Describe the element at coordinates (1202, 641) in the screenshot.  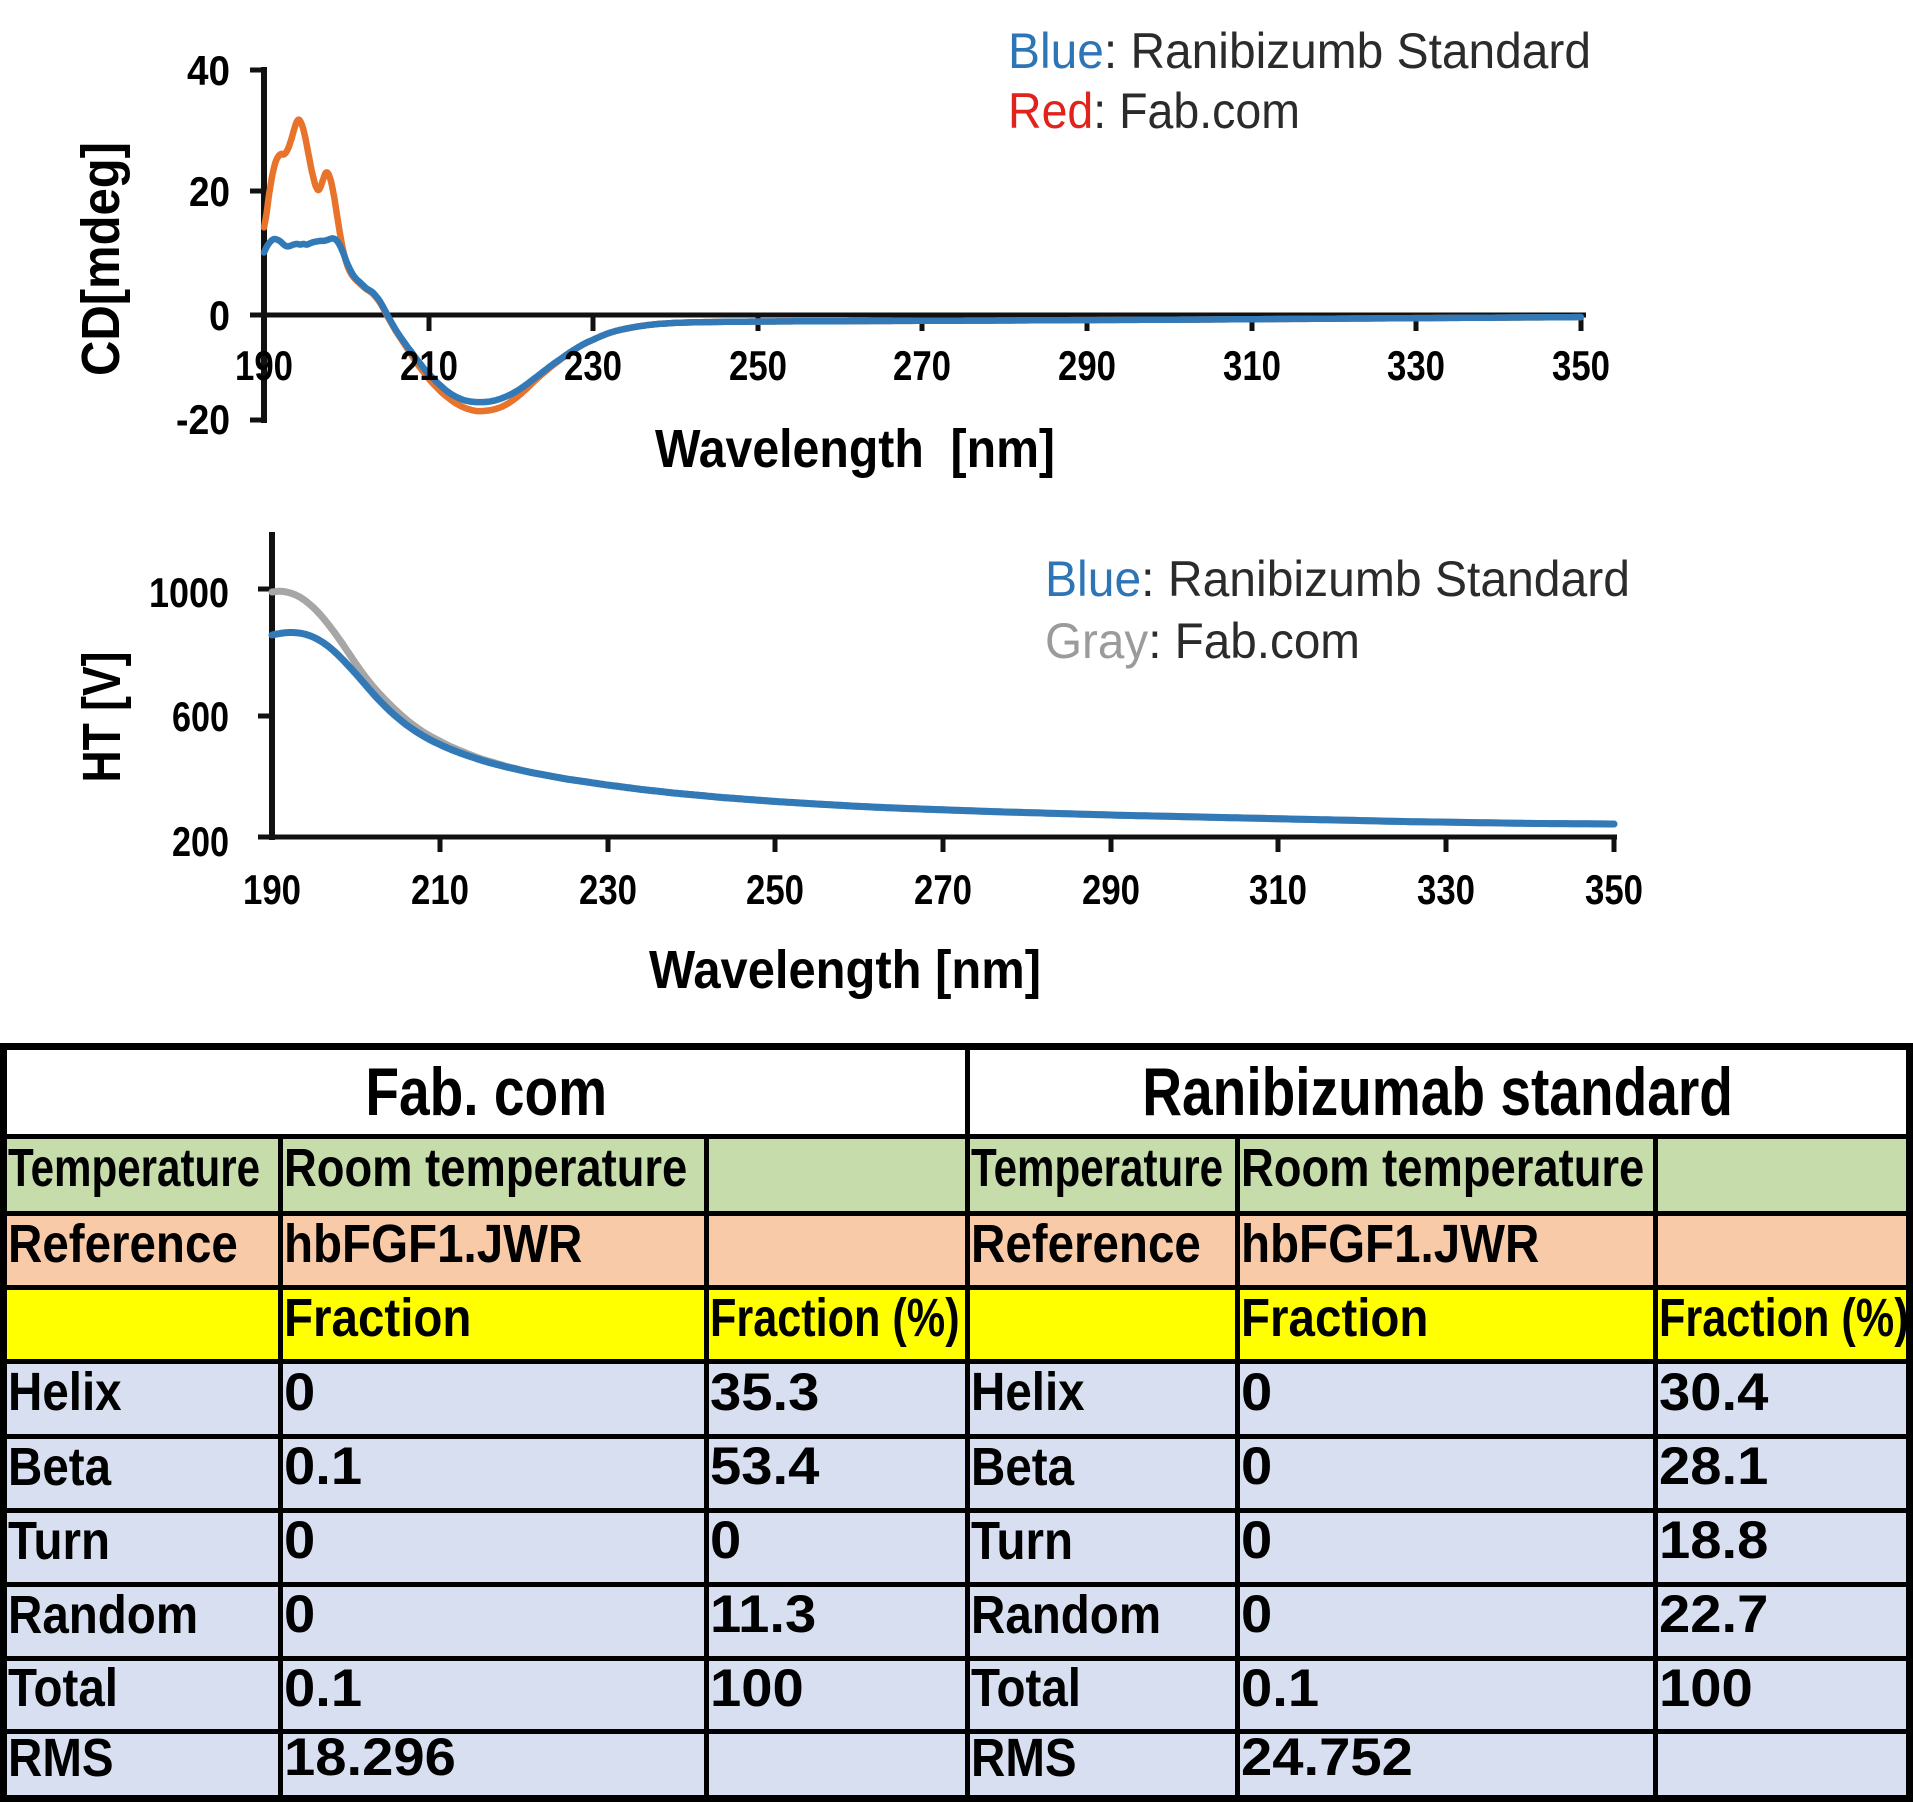
I see `svg-text: Gray: Fab.com` at that location.